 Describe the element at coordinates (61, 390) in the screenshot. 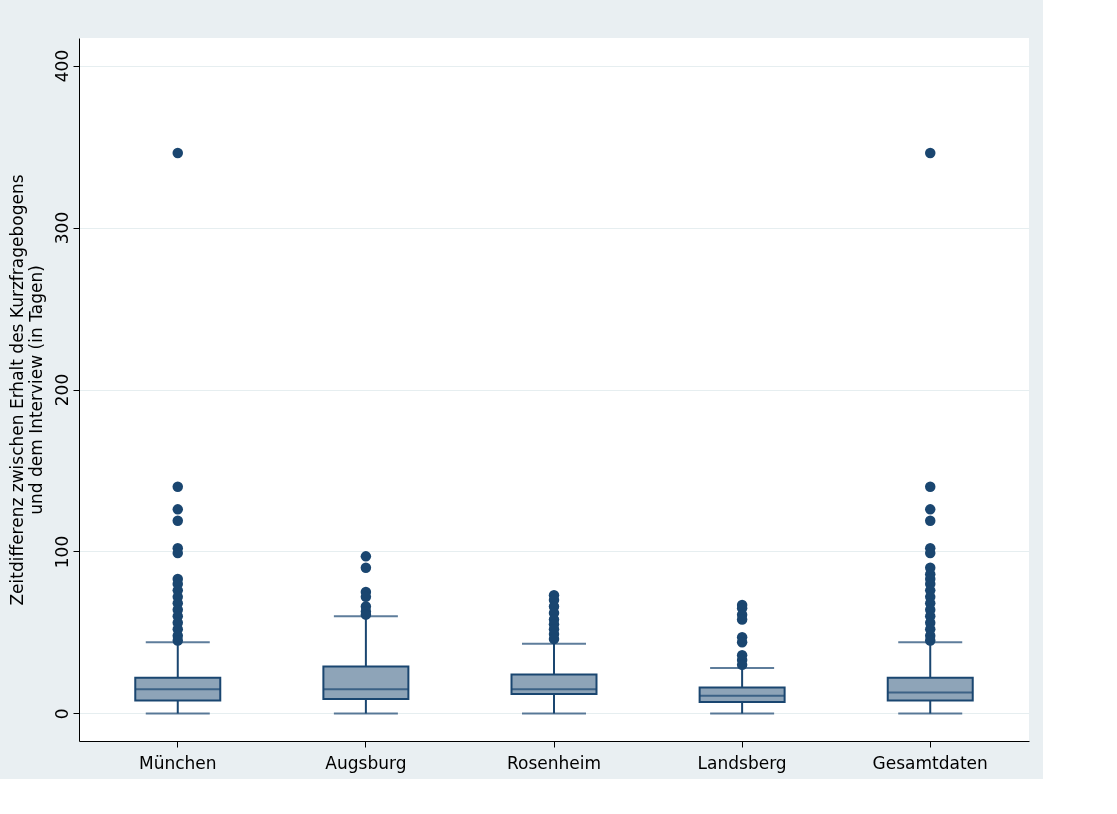

I see `y-tick-label: 200` at that location.